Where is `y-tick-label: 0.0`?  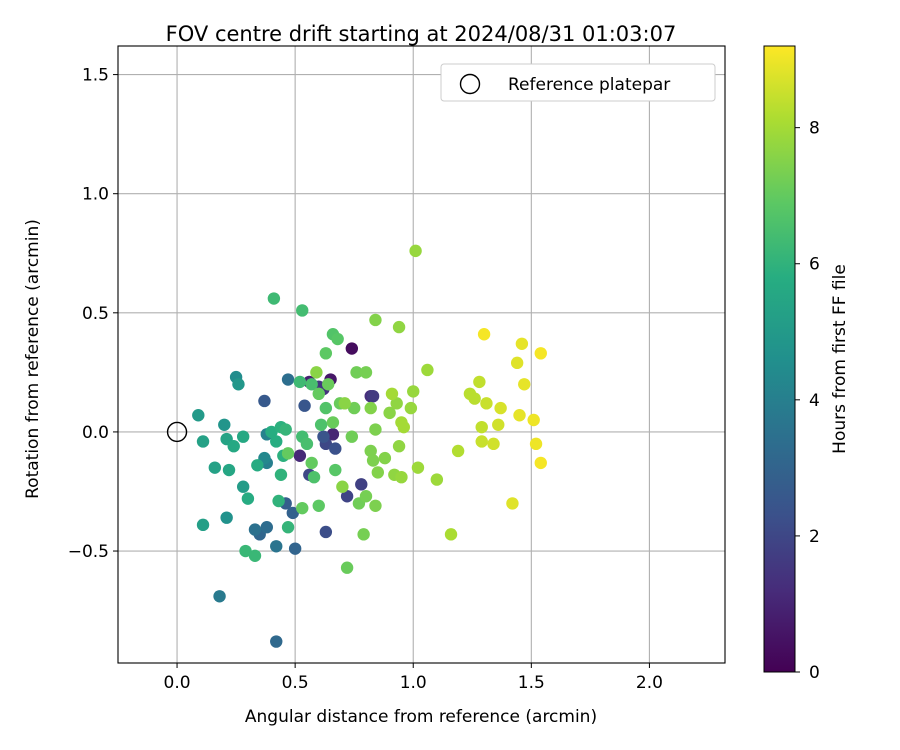
y-tick-label: 0.0 is located at coordinates (95, 433).